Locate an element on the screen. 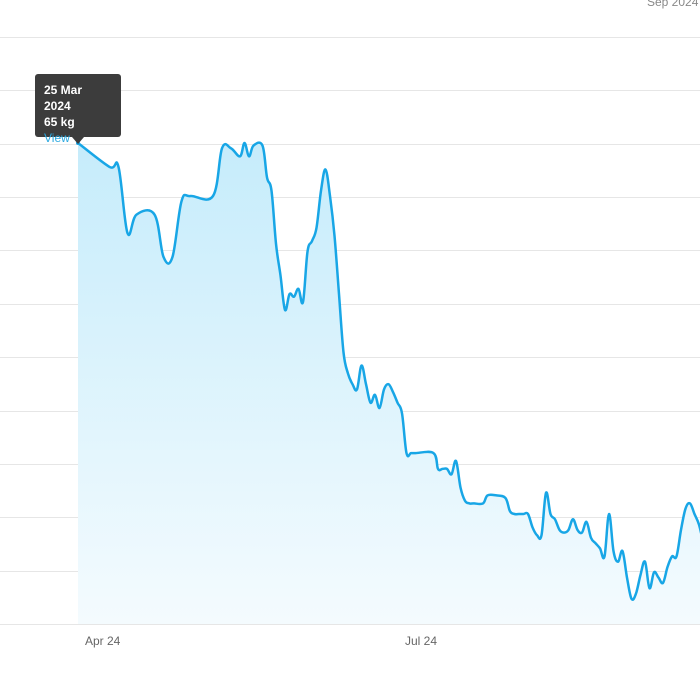  x-tick-label-sep: Sep 2024 is located at coordinates (673, 4).